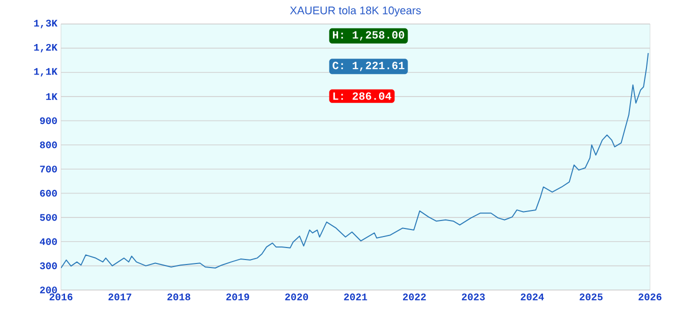 The image size is (680, 320). What do you see at coordinates (368, 35) in the screenshot?
I see `annotation: H: 1,258.00` at bounding box center [368, 35].